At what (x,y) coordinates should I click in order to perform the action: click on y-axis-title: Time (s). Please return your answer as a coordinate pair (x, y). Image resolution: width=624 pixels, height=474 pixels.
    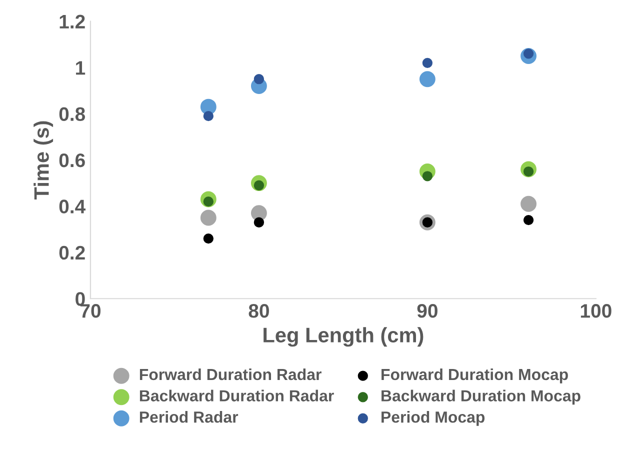
    Looking at the image, I should click on (44, 160).